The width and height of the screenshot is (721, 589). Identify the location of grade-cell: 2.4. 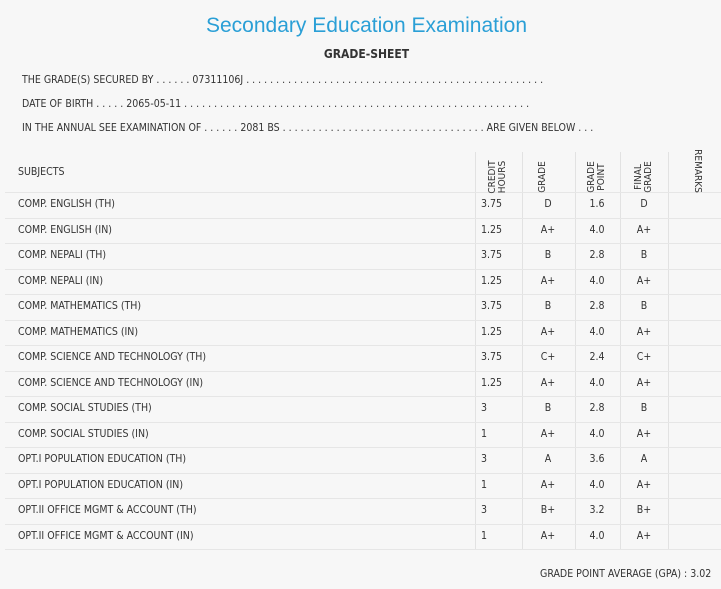
(597, 357).